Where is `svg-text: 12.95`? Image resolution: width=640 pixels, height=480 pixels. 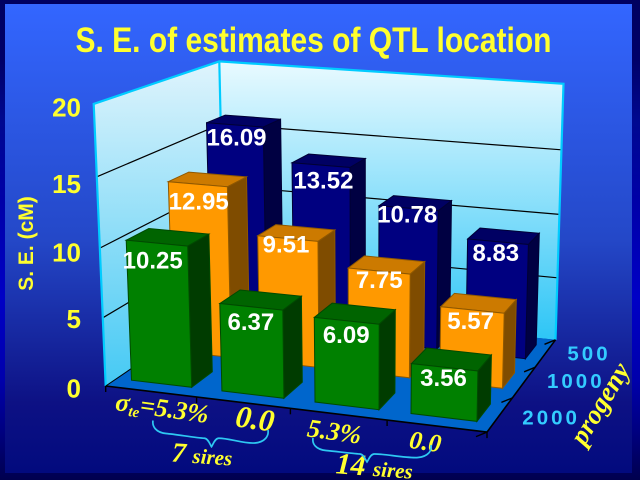 svg-text: 12.95 is located at coordinates (199, 202).